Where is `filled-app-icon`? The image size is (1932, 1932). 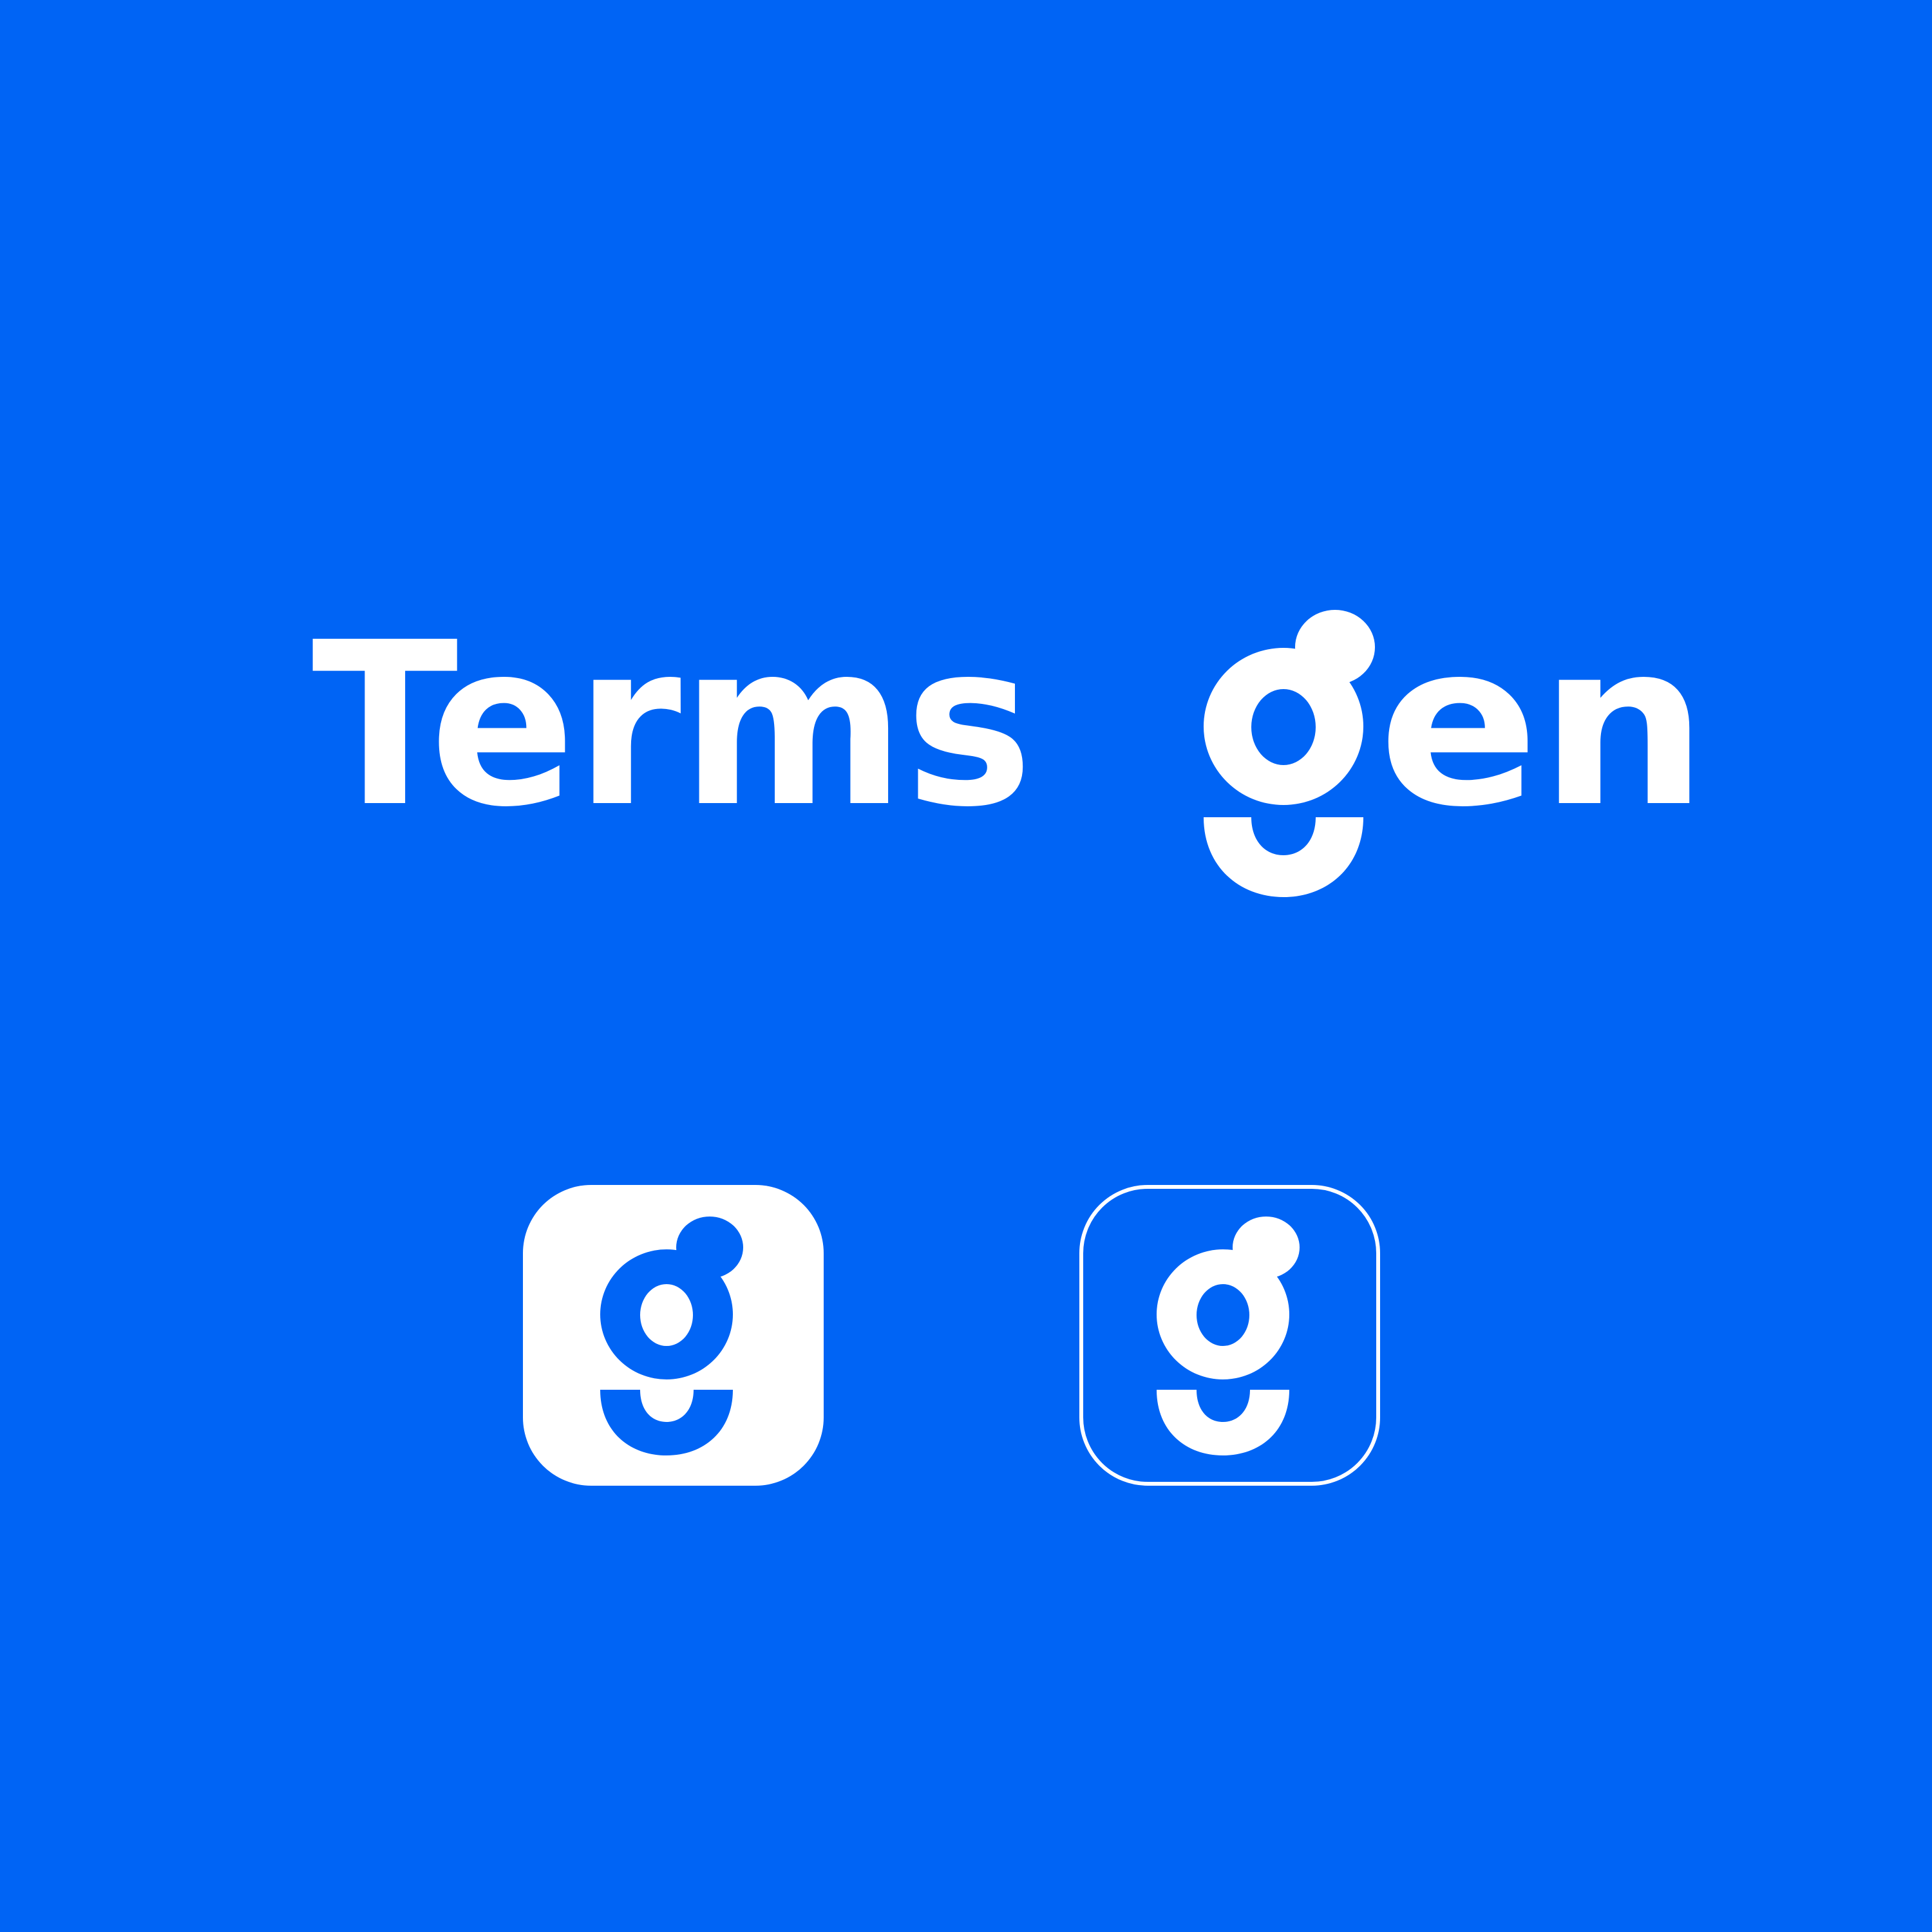
filled-app-icon is located at coordinates (674, 1335).